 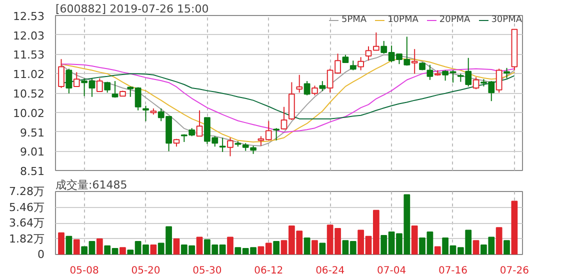 I want to click on y-tick-label: 5.46万, so click(x=27, y=207).